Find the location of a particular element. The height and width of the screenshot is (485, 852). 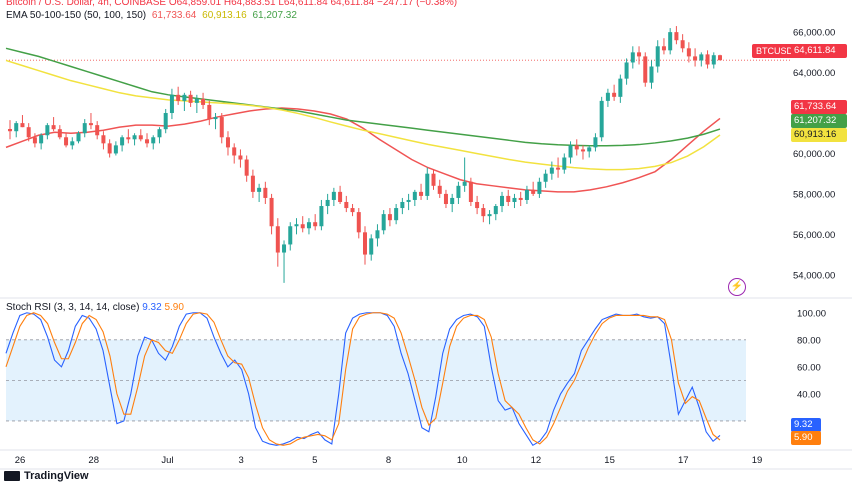

x-tick-label: 5 is located at coordinates (314, 460).